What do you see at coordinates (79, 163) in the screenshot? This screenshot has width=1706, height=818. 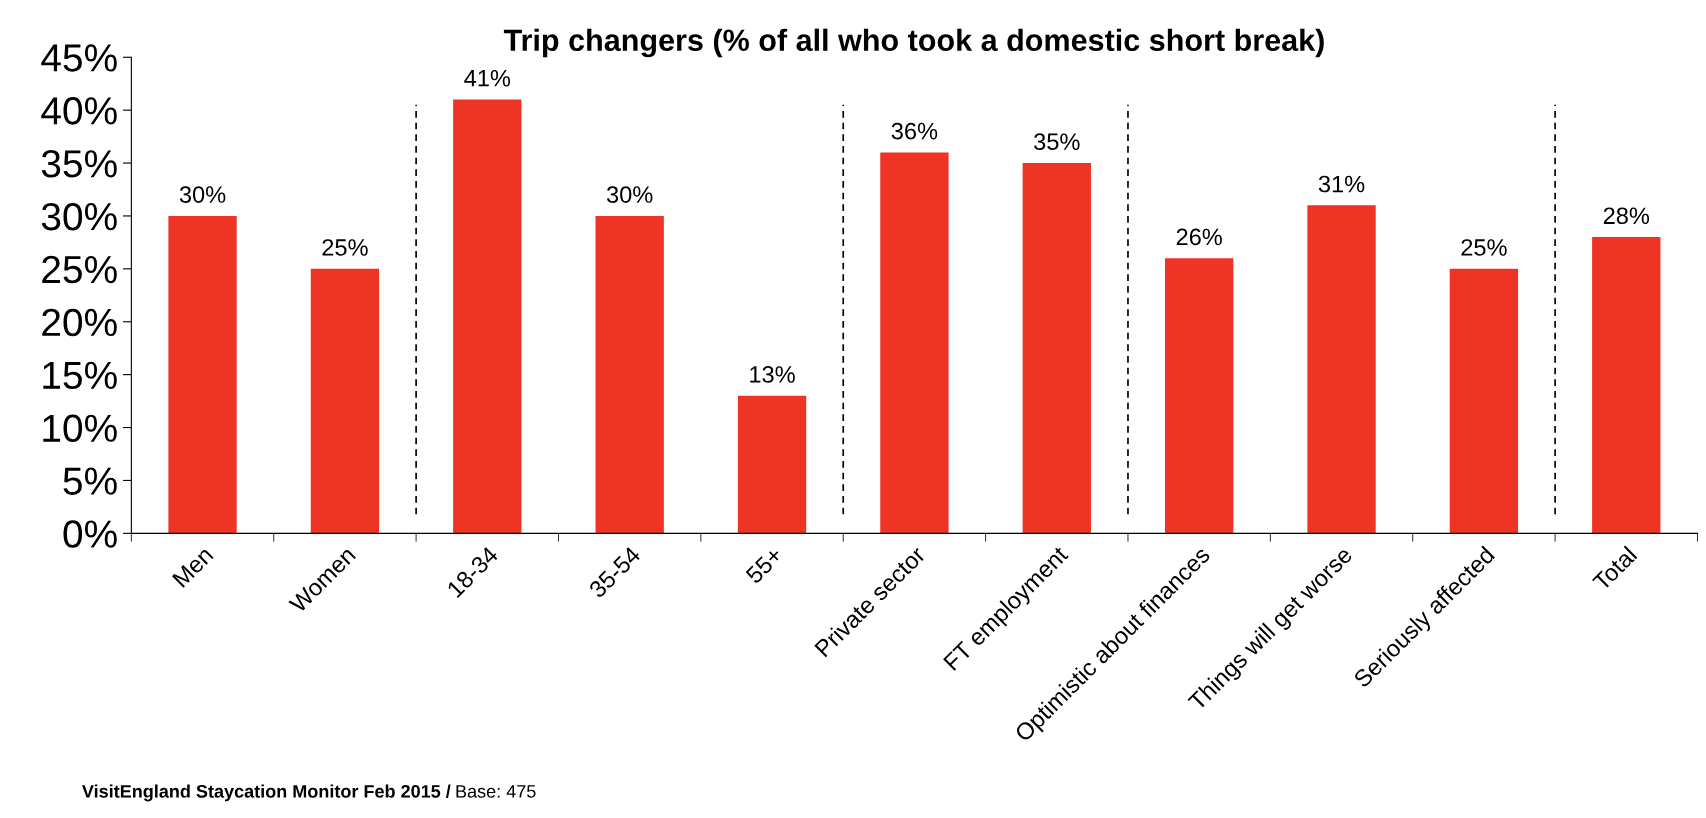 I see `y-tick-label: 35%` at bounding box center [79, 163].